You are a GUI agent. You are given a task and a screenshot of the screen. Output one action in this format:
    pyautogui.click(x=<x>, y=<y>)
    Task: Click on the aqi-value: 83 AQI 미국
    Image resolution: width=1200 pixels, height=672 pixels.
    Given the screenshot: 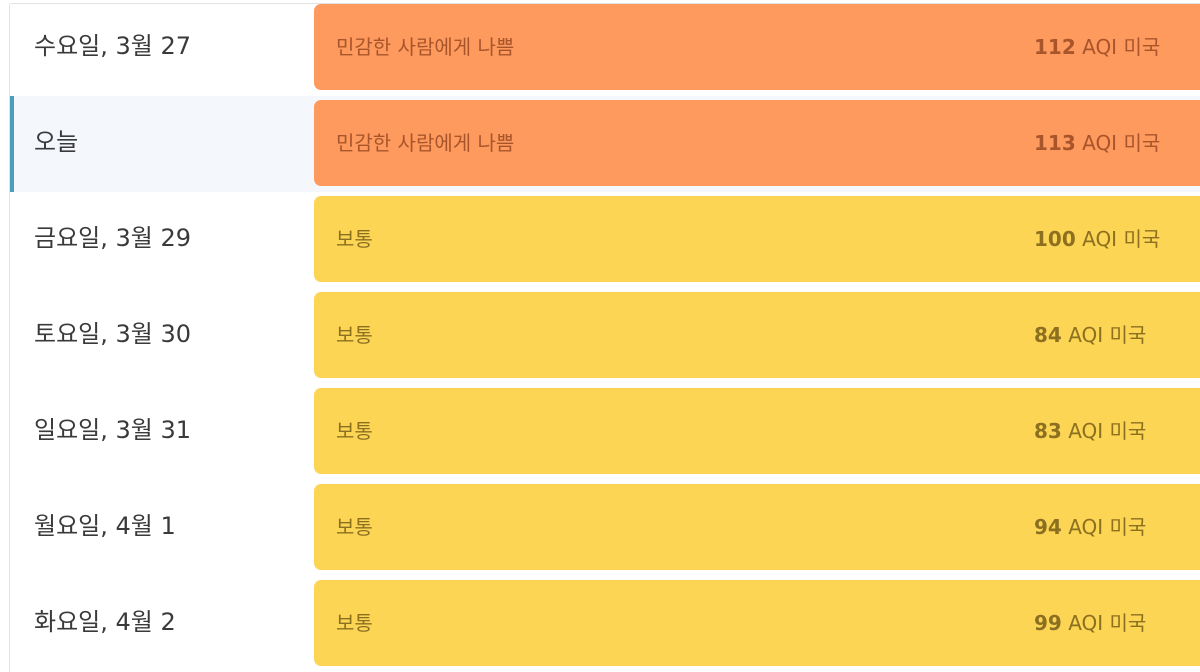 What is the action you would take?
    pyautogui.click(x=1090, y=431)
    